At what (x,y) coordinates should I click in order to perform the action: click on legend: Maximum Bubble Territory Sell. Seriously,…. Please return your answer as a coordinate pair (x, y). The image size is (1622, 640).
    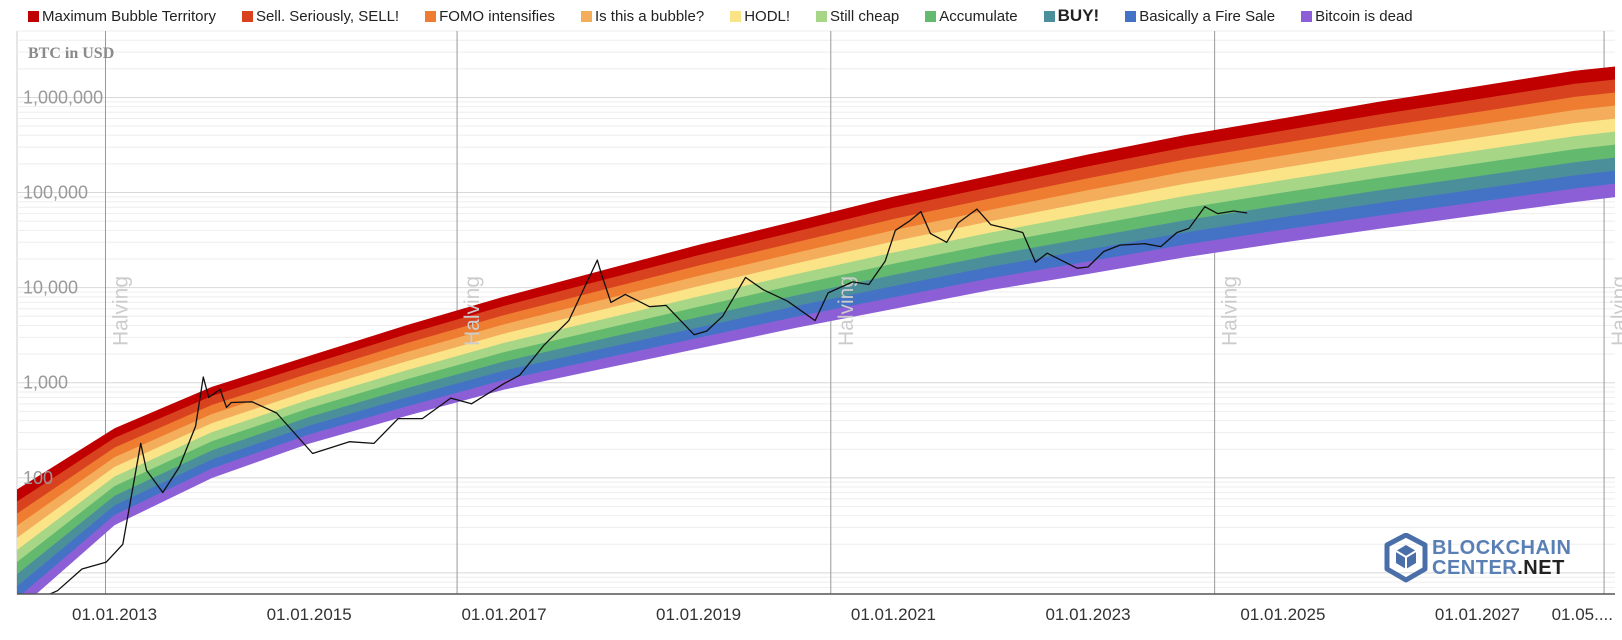
    Looking at the image, I should click on (733, 16).